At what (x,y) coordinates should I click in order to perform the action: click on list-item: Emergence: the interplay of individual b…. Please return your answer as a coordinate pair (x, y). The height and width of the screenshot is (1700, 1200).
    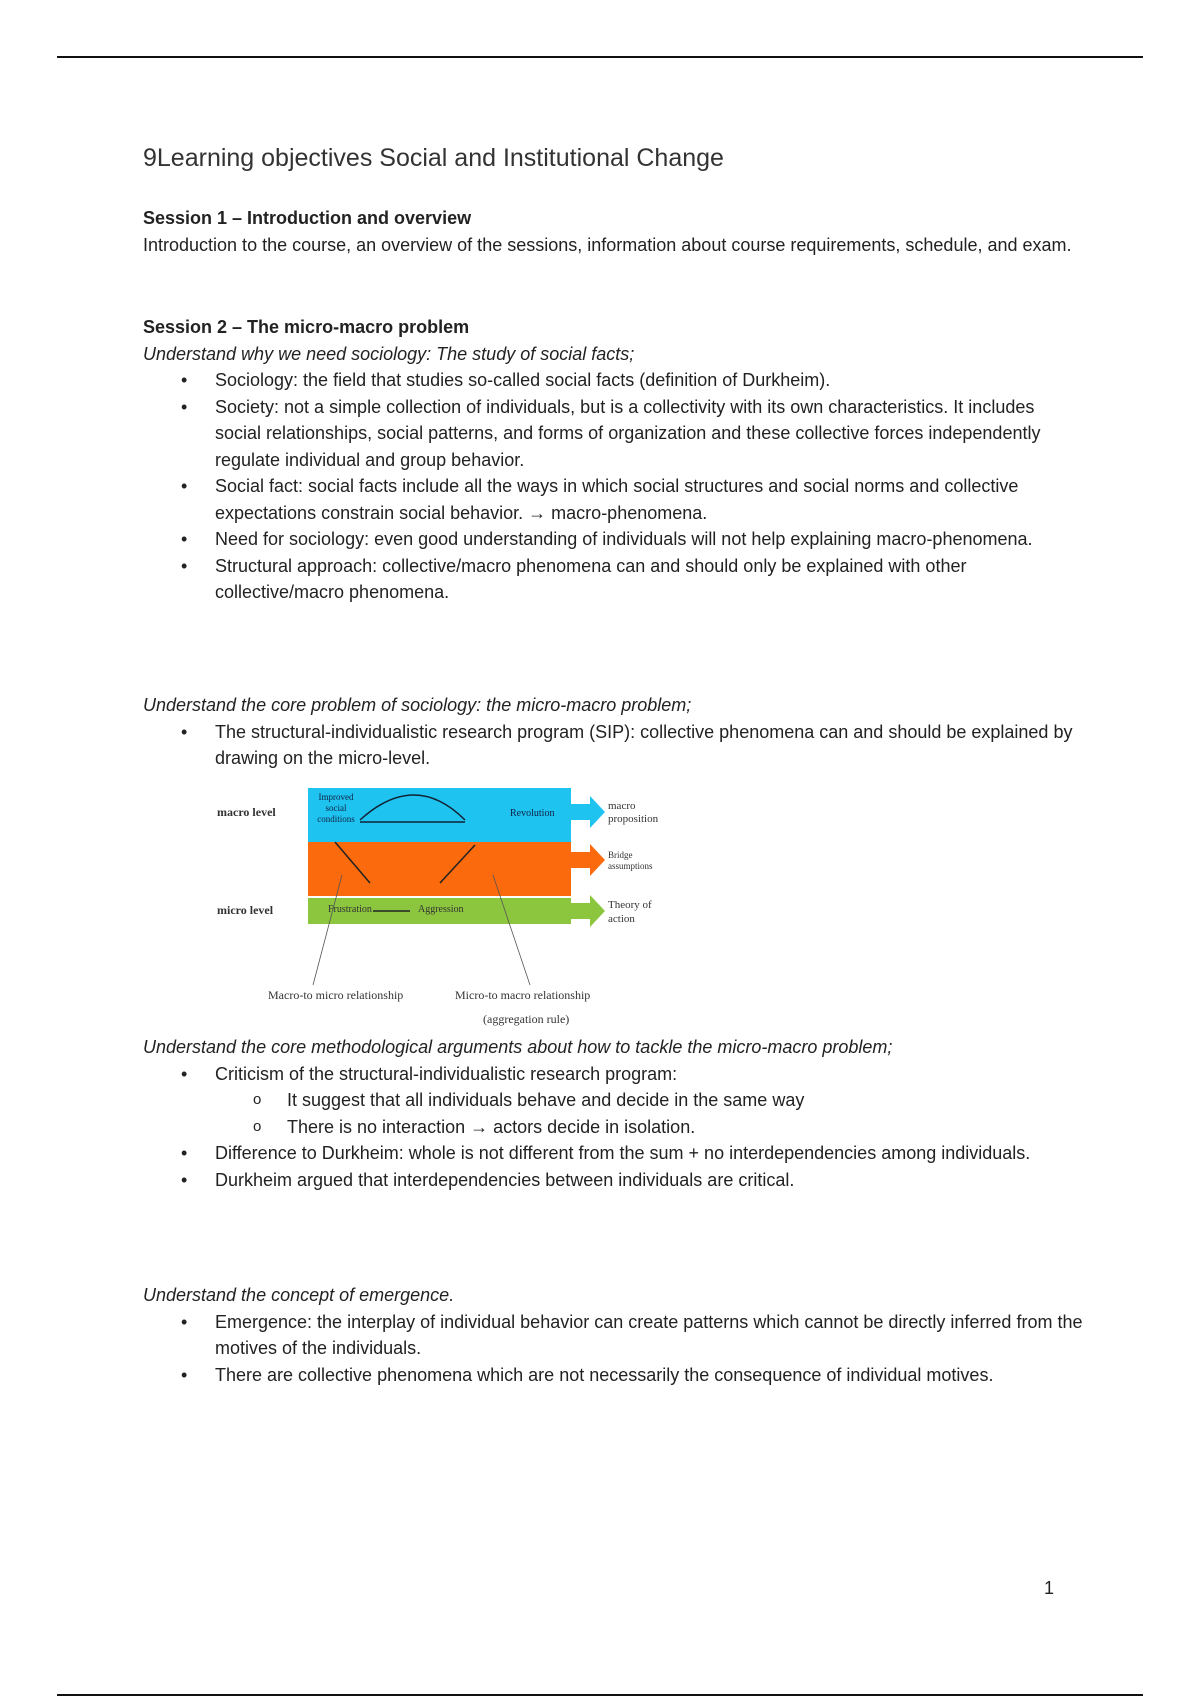
    Looking at the image, I should click on (613, 1335).